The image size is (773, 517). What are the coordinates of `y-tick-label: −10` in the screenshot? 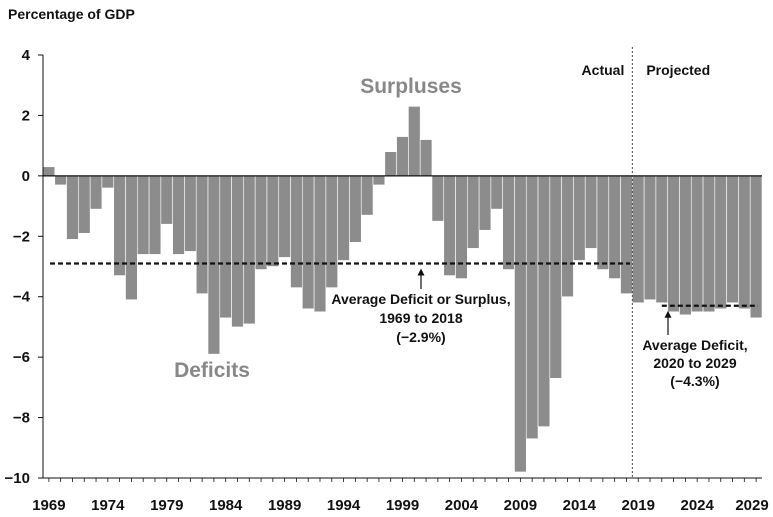 It's located at (17, 478).